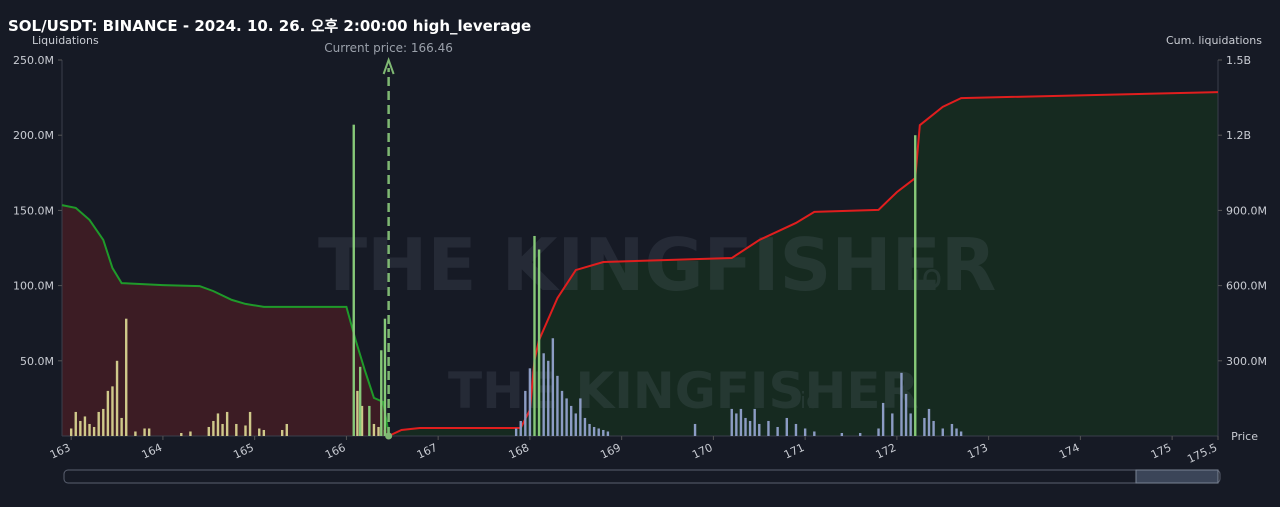 This screenshot has width=1280, height=507. Describe the element at coordinates (702, 451) in the screenshot. I see `x-tick-label: 170` at that location.